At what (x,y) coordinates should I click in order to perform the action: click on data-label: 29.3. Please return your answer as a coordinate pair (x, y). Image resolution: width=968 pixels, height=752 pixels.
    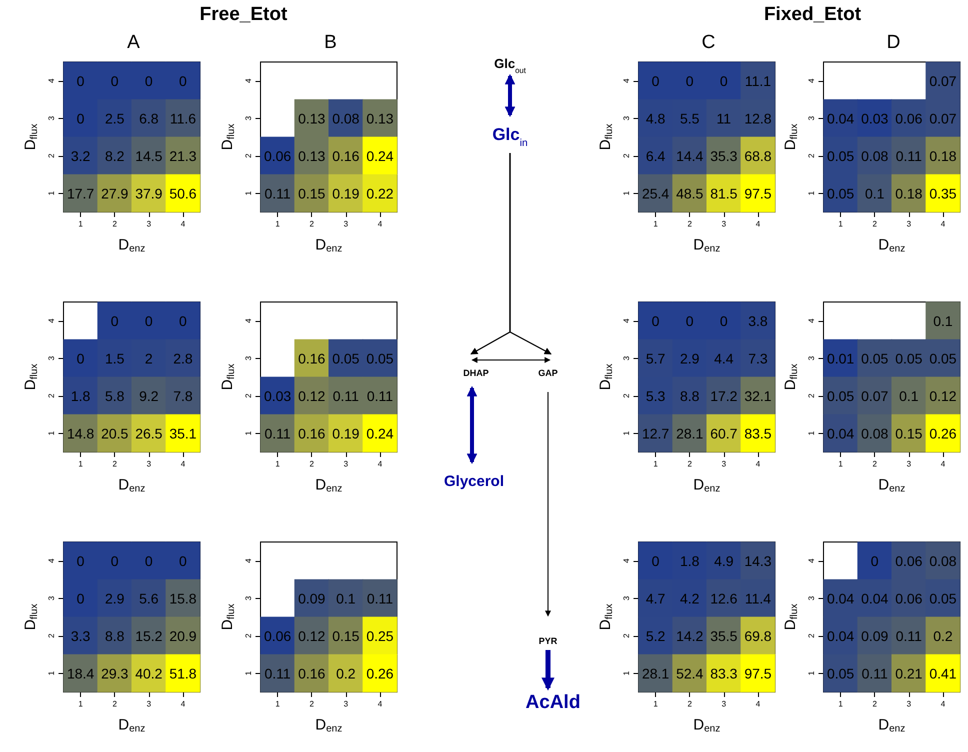
    Looking at the image, I should click on (115, 673).